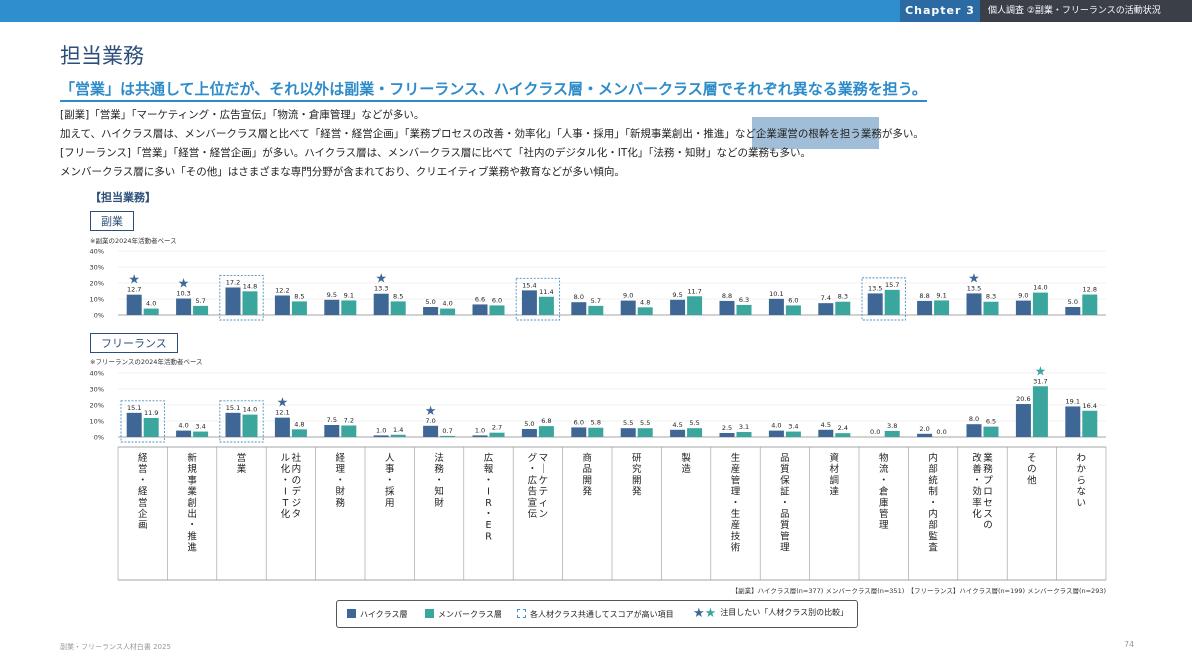  I want to click on data-label: 2.5, so click(727, 428).